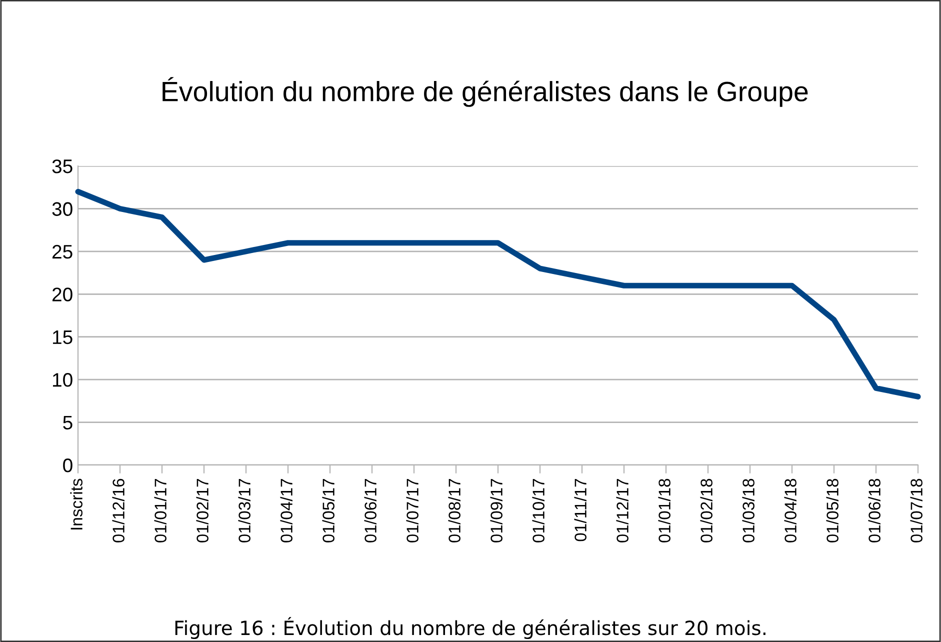  I want to click on y-tick-label: 20, so click(62, 295).